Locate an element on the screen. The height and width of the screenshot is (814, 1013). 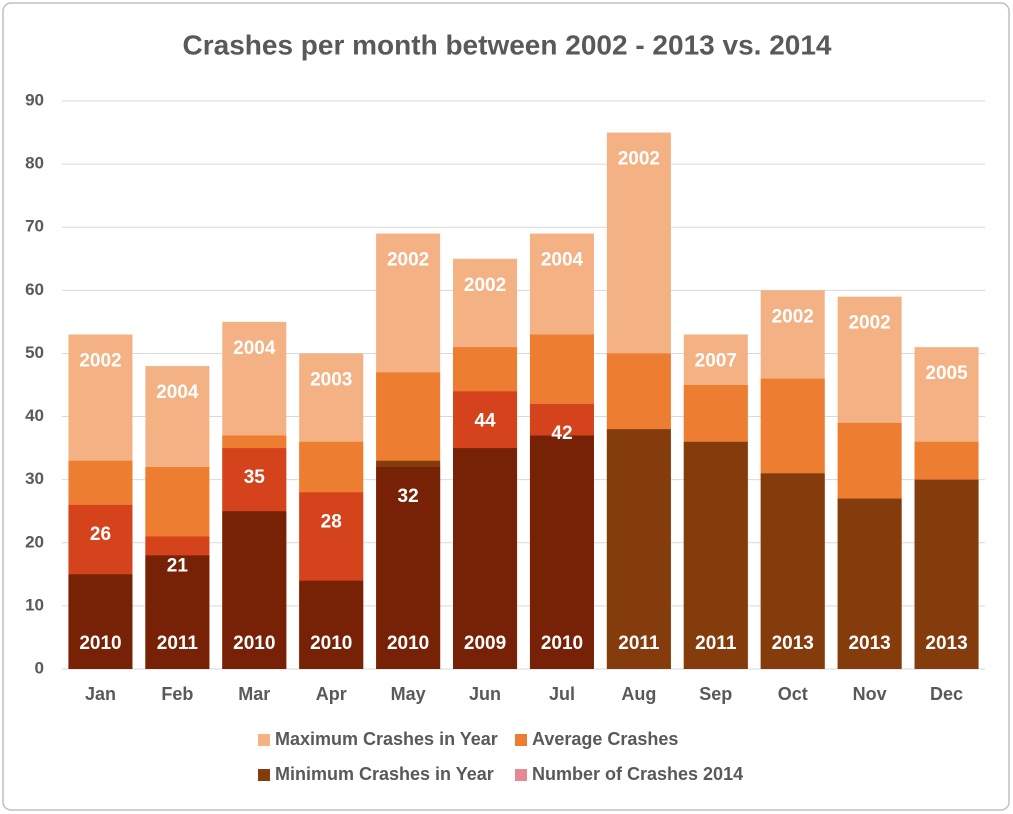
x-tick-label: Jun is located at coordinates (485, 694).